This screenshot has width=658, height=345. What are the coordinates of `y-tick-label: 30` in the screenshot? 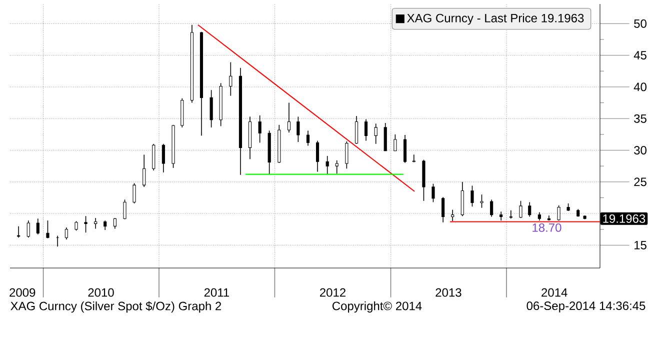 It's located at (640, 150).